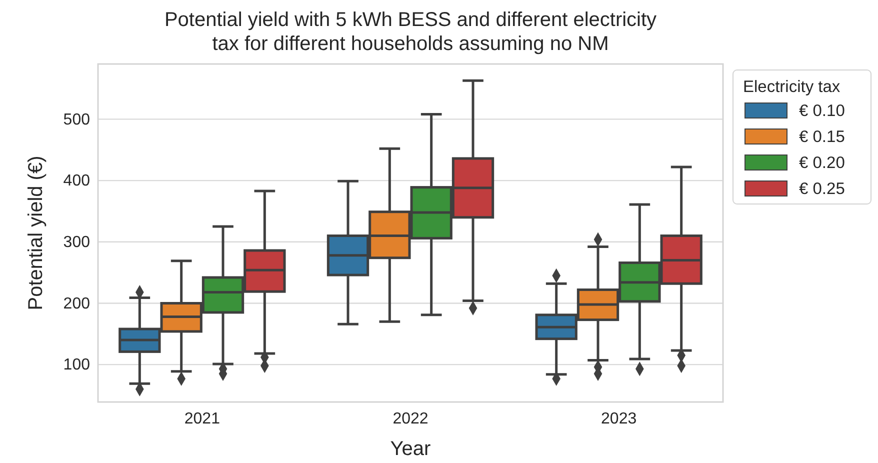 This screenshot has width=878, height=463. What do you see at coordinates (76, 119) in the screenshot?
I see `y-tick-label: 500` at bounding box center [76, 119].